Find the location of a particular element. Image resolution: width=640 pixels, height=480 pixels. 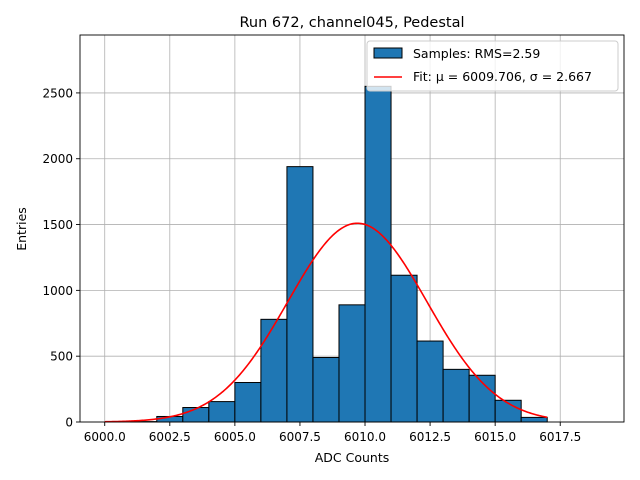

x-axis-label: ADC Counts is located at coordinates (352, 457).